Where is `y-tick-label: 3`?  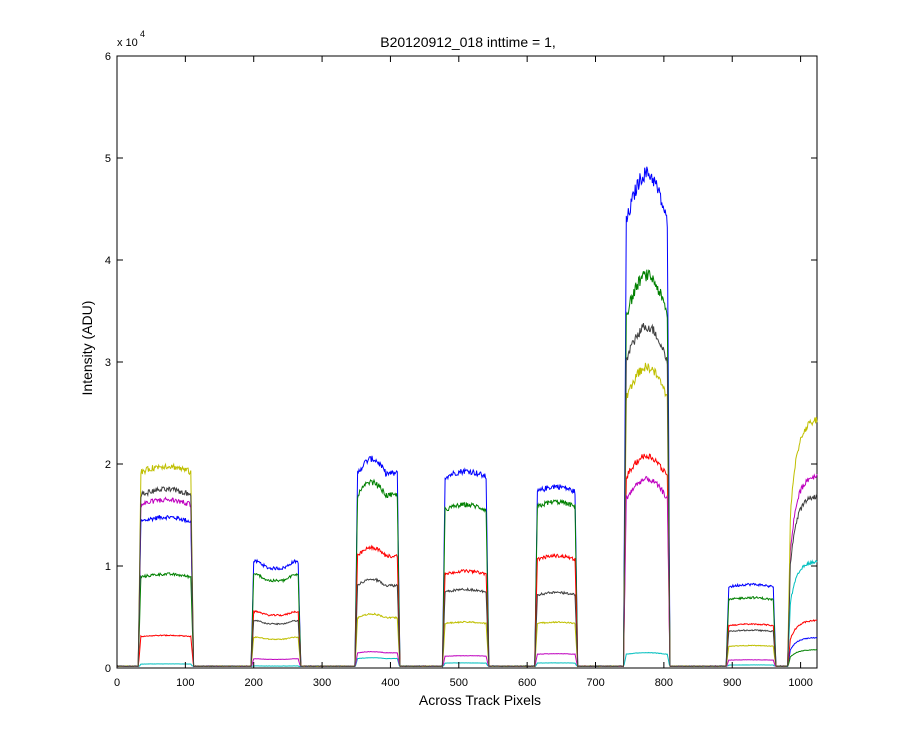
y-tick-label: 3 is located at coordinates (108, 363).